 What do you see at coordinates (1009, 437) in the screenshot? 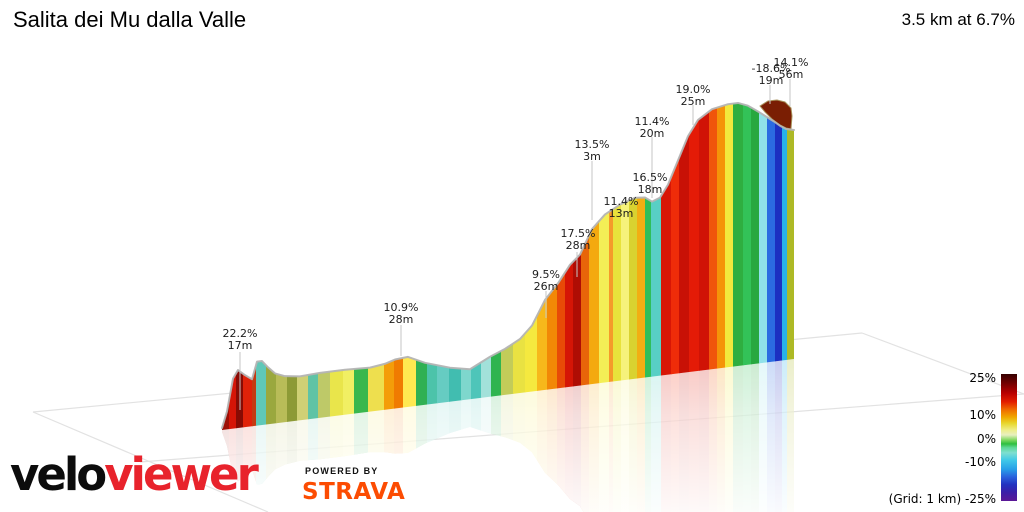
I see `gradient-colorbar` at bounding box center [1009, 437].